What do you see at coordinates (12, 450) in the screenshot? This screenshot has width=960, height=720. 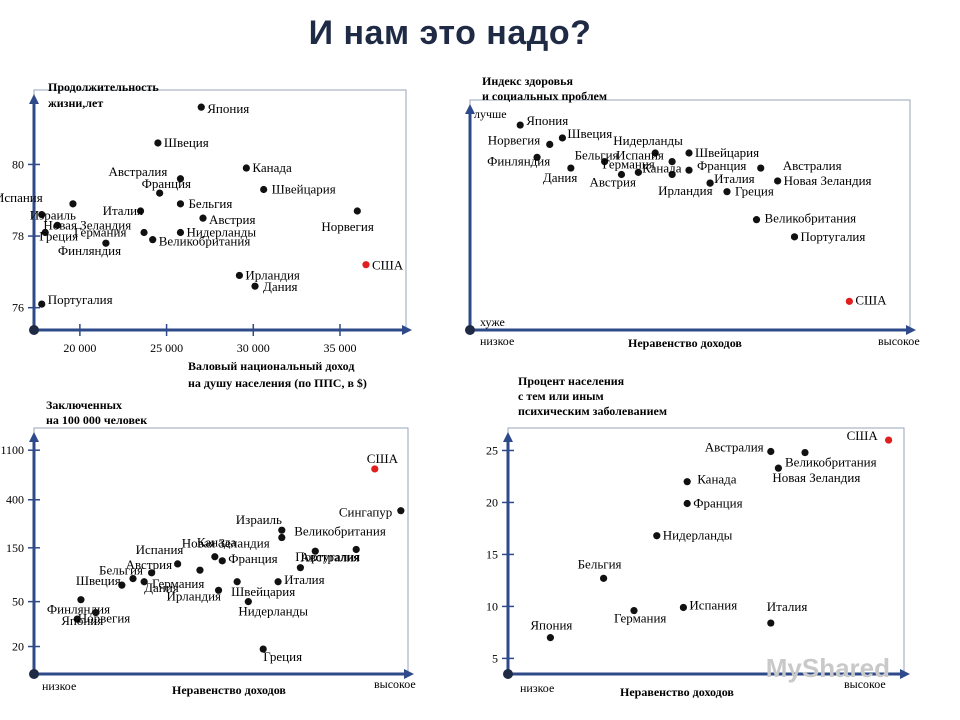 I see `y-tick-label: 1100` at bounding box center [12, 450].